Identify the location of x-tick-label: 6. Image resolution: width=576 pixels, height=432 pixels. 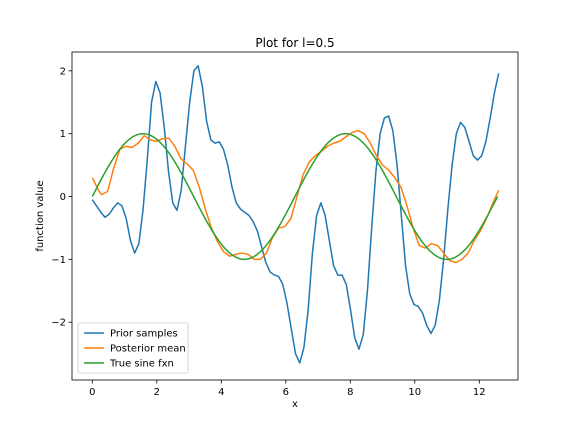
(286, 392).